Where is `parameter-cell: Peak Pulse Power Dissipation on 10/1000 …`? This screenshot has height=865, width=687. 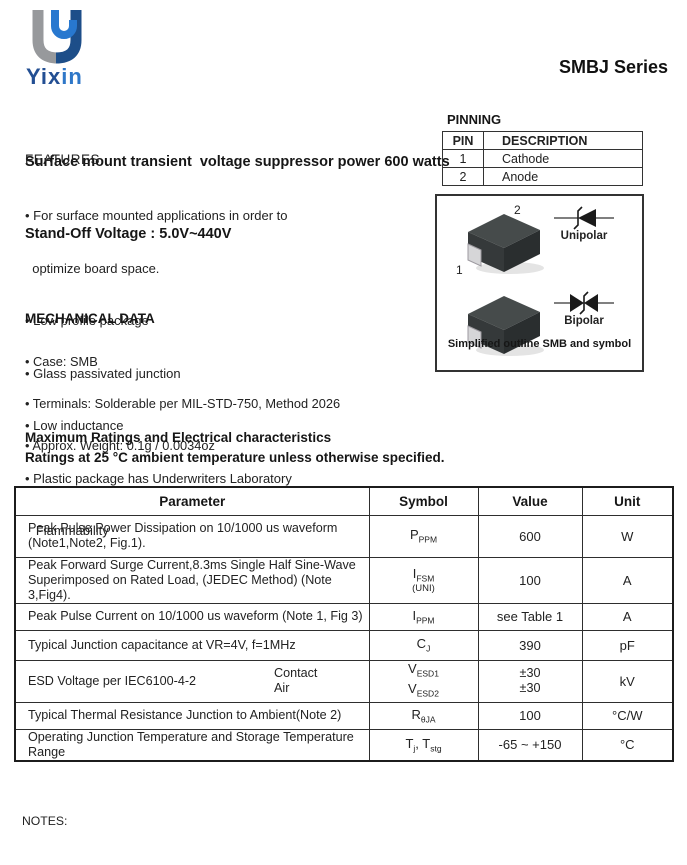
parameter-cell: Peak Pulse Power Dissipation on 10/1000 … is located at coordinates (192, 536).